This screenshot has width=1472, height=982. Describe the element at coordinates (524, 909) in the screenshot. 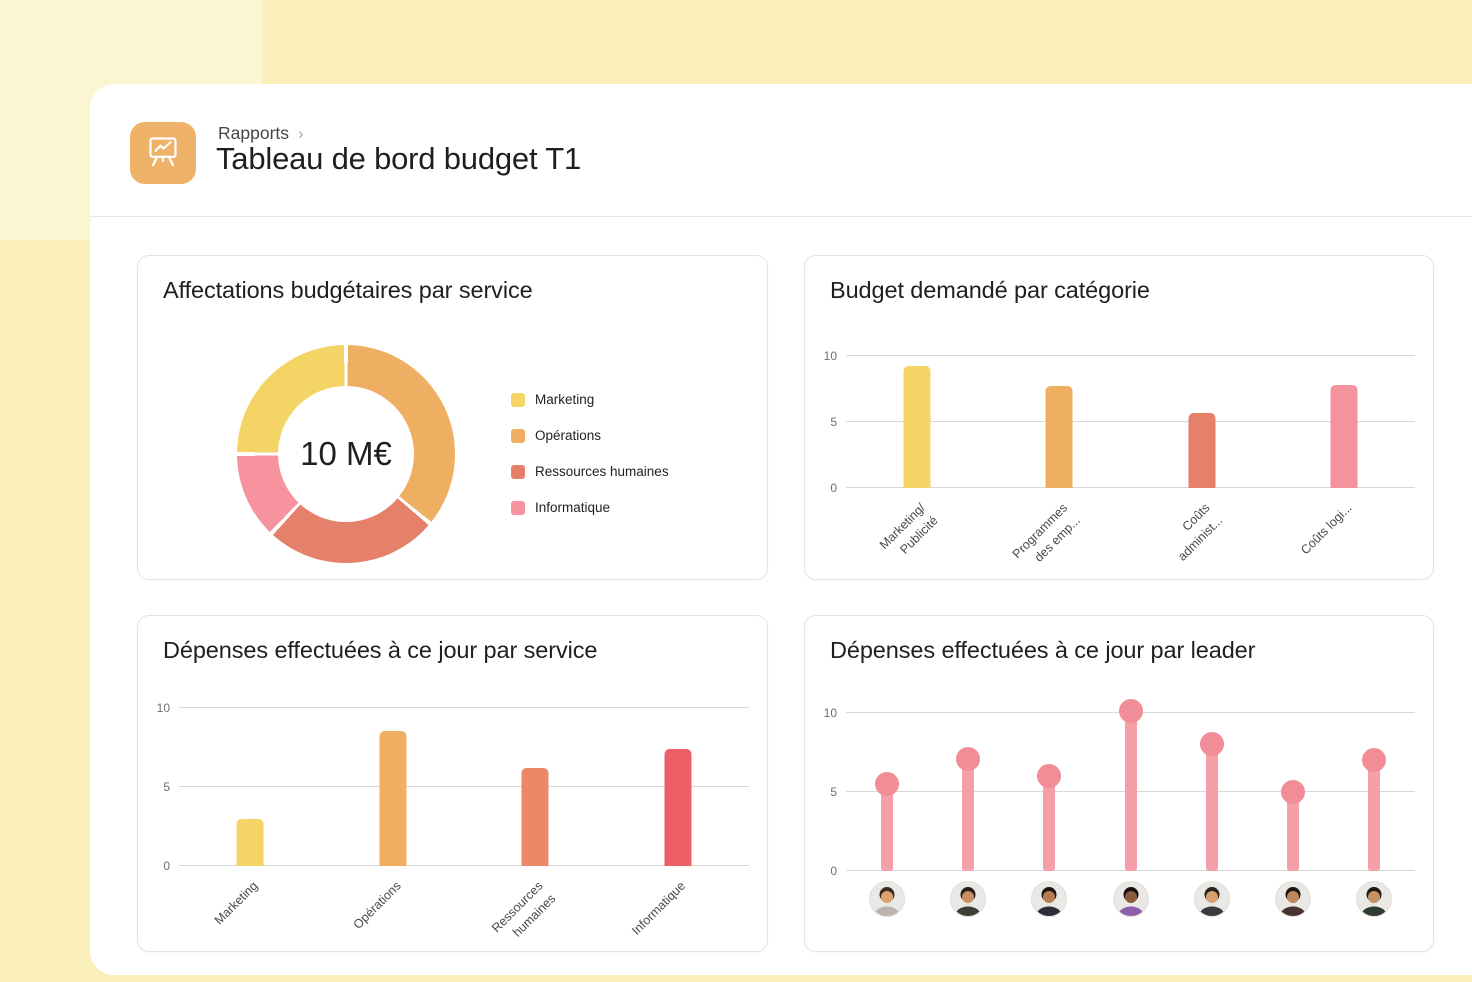

I see `x-axis-label: Ressources humaines` at that location.